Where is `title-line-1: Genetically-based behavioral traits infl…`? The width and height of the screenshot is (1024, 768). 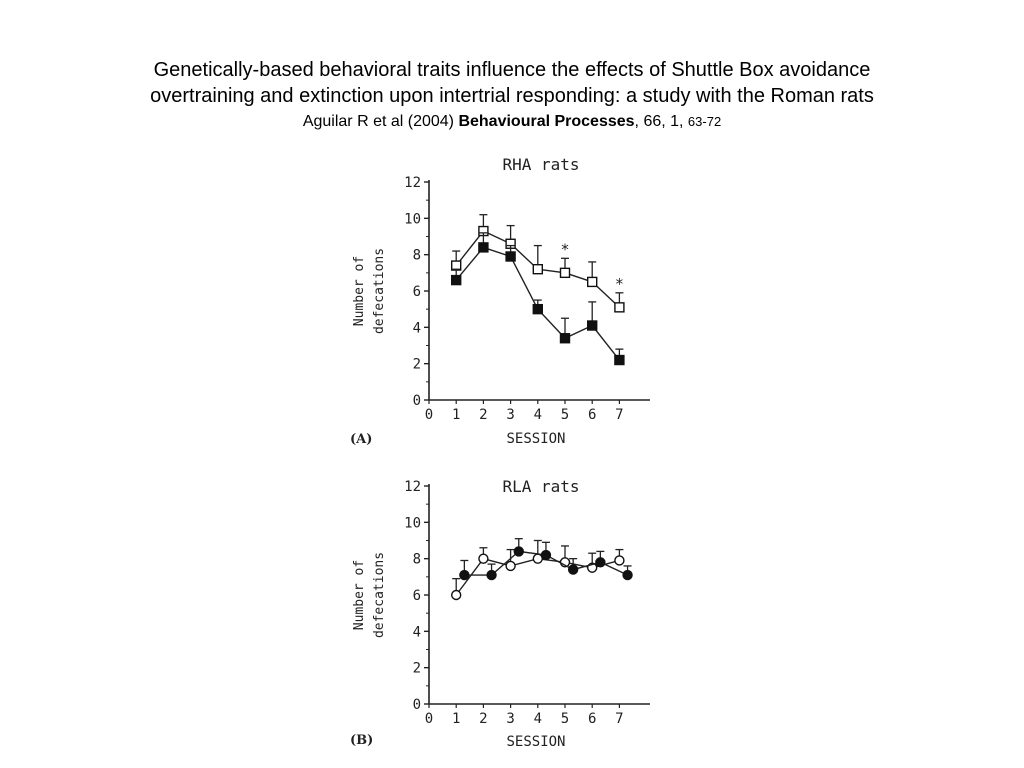 title-line-1: Genetically-based behavioral traits infl… is located at coordinates (512, 70).